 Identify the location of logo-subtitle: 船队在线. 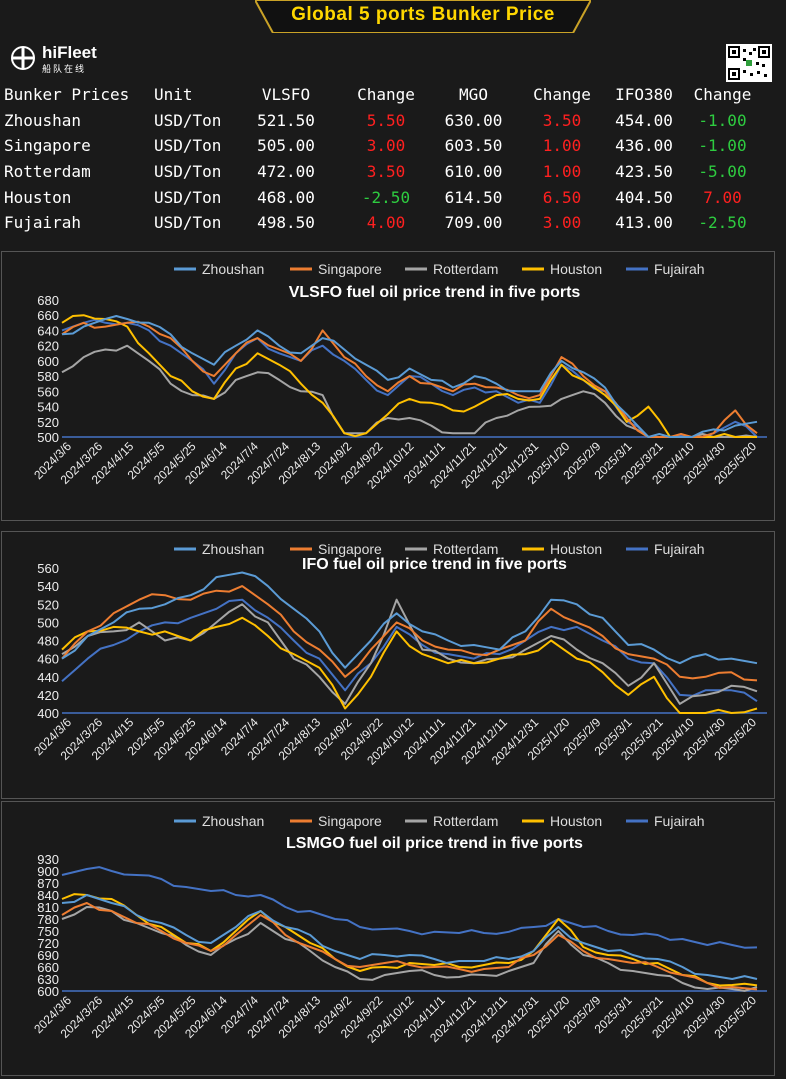
(64, 70).